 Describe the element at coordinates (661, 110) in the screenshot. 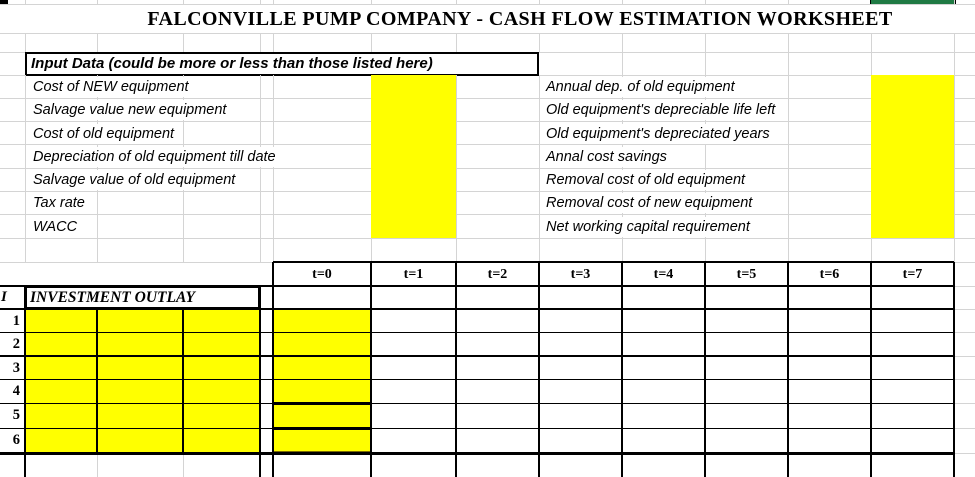

I see `input-label-right: Old equipment's depreciable life left` at that location.